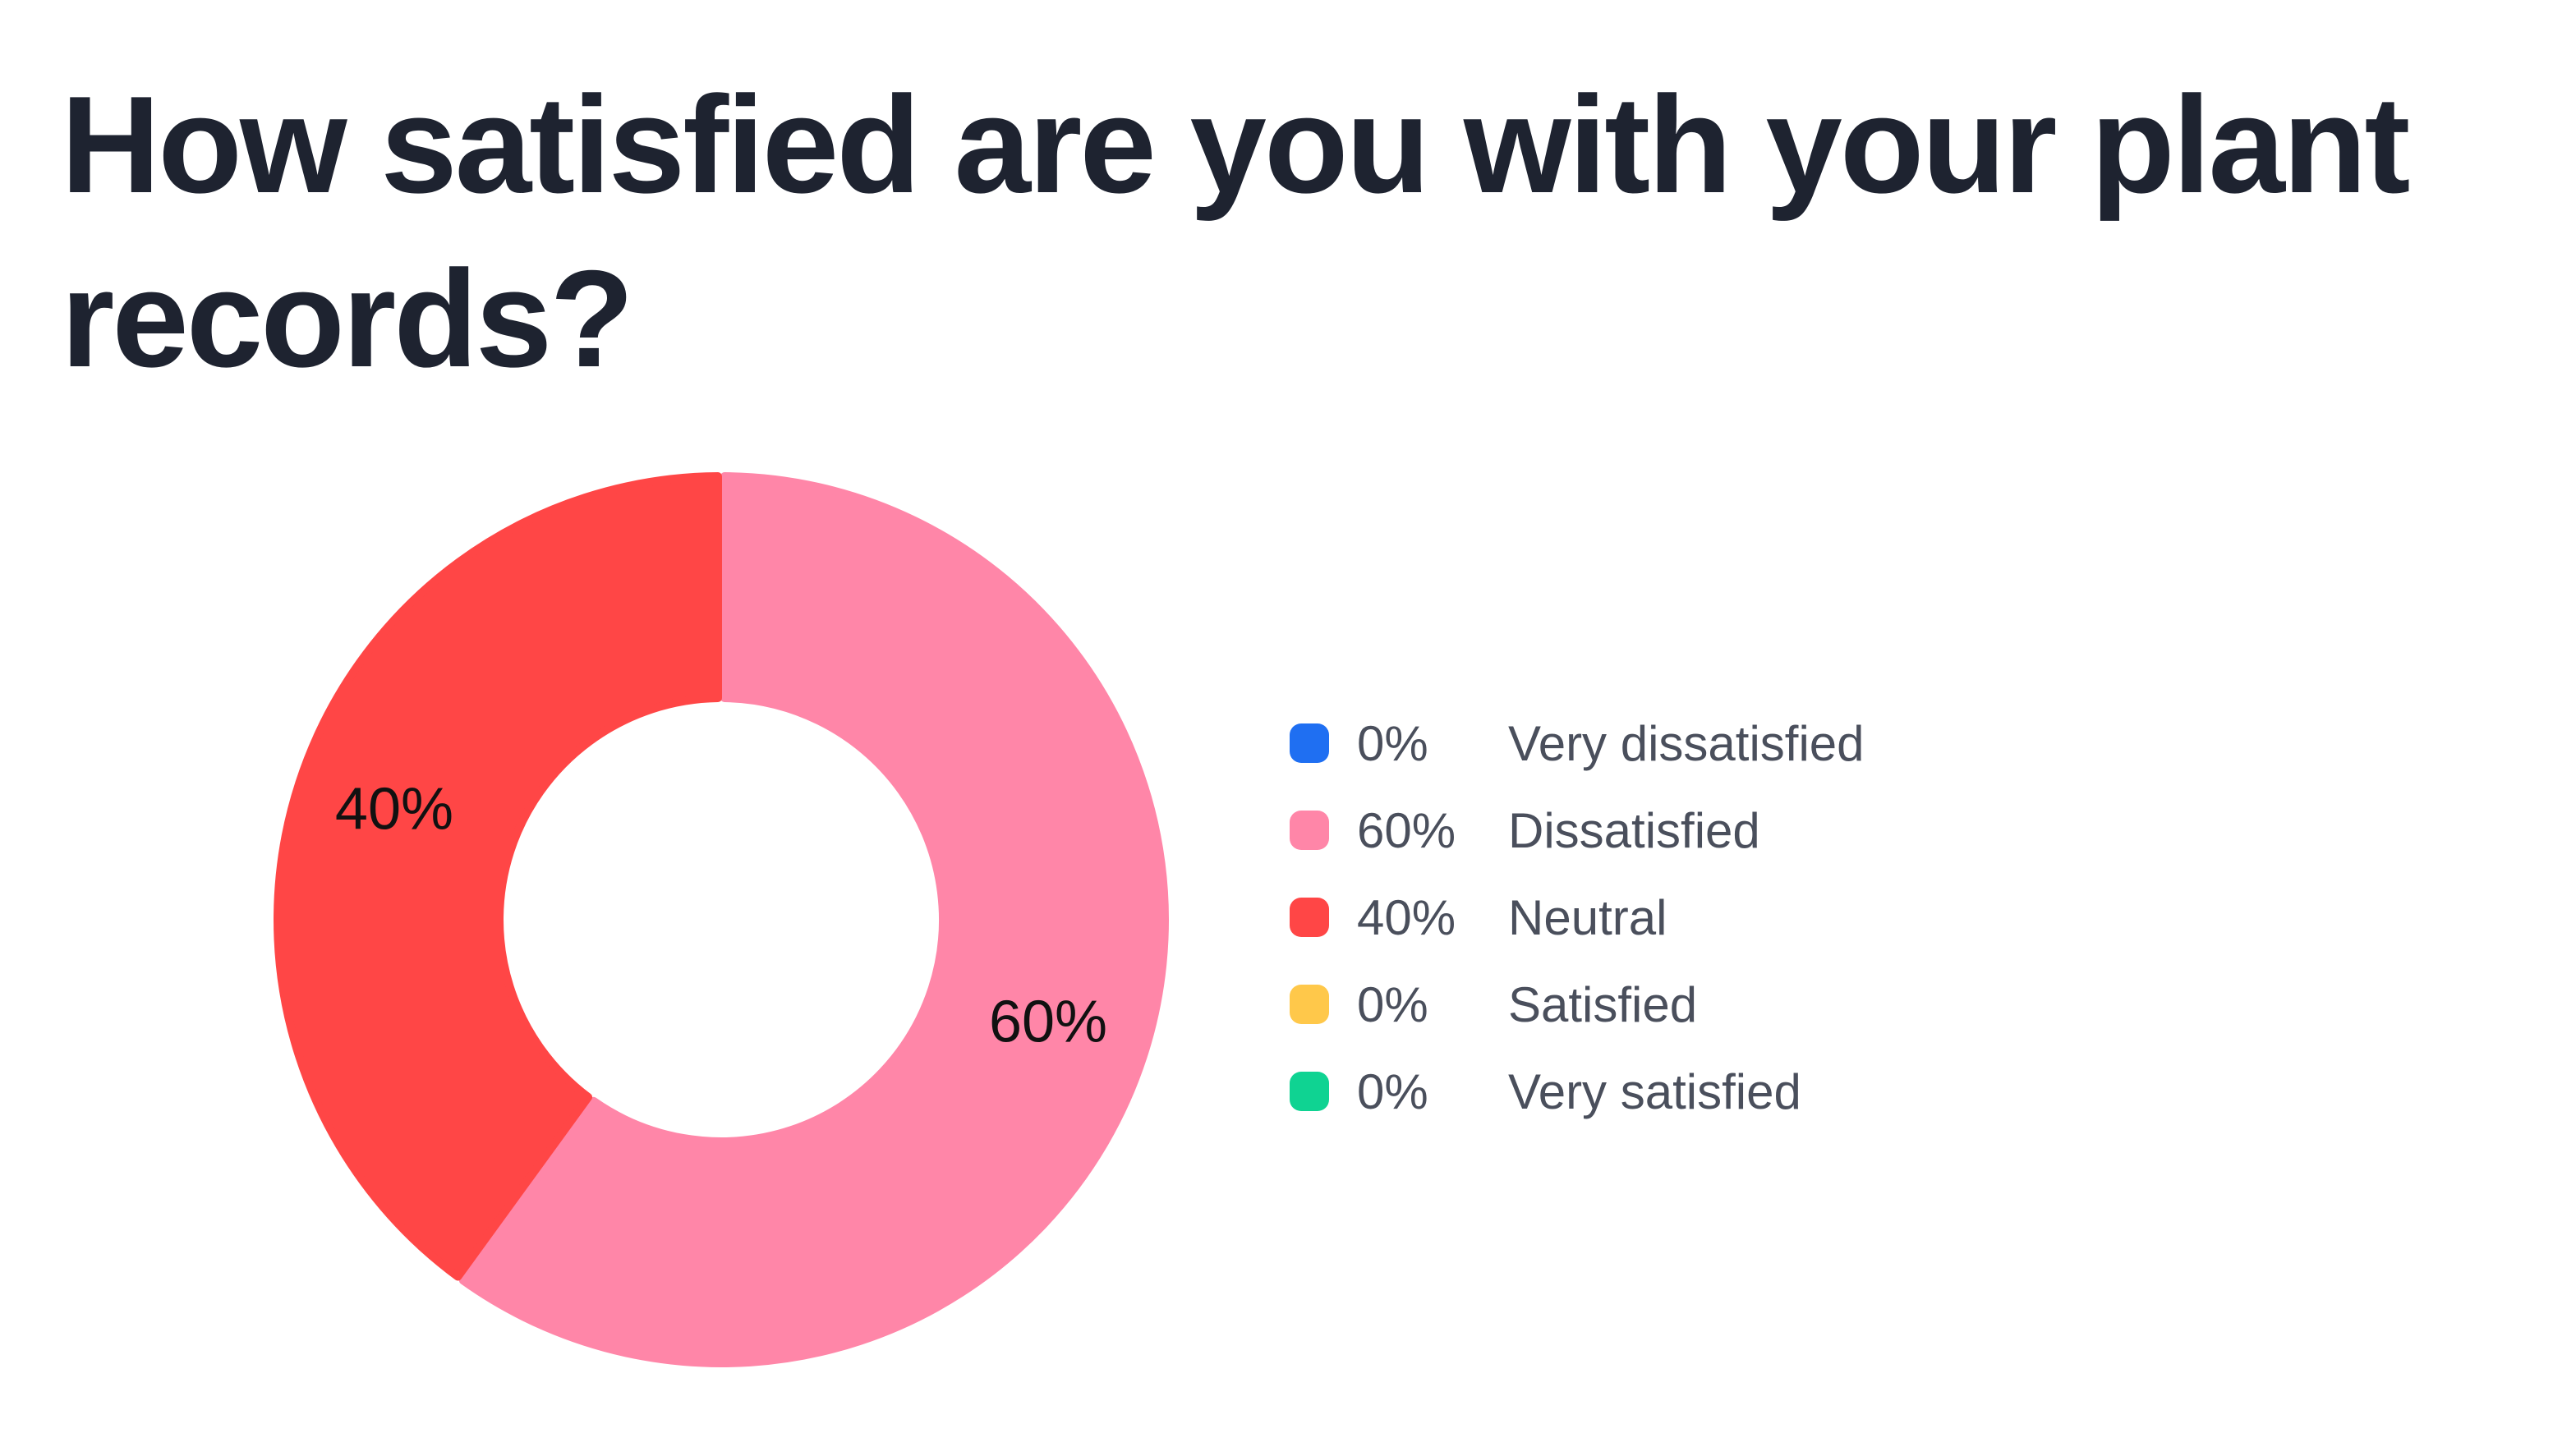 The width and height of the screenshot is (2562, 1456). I want to click on legend-value: 40%, so click(1406, 917).